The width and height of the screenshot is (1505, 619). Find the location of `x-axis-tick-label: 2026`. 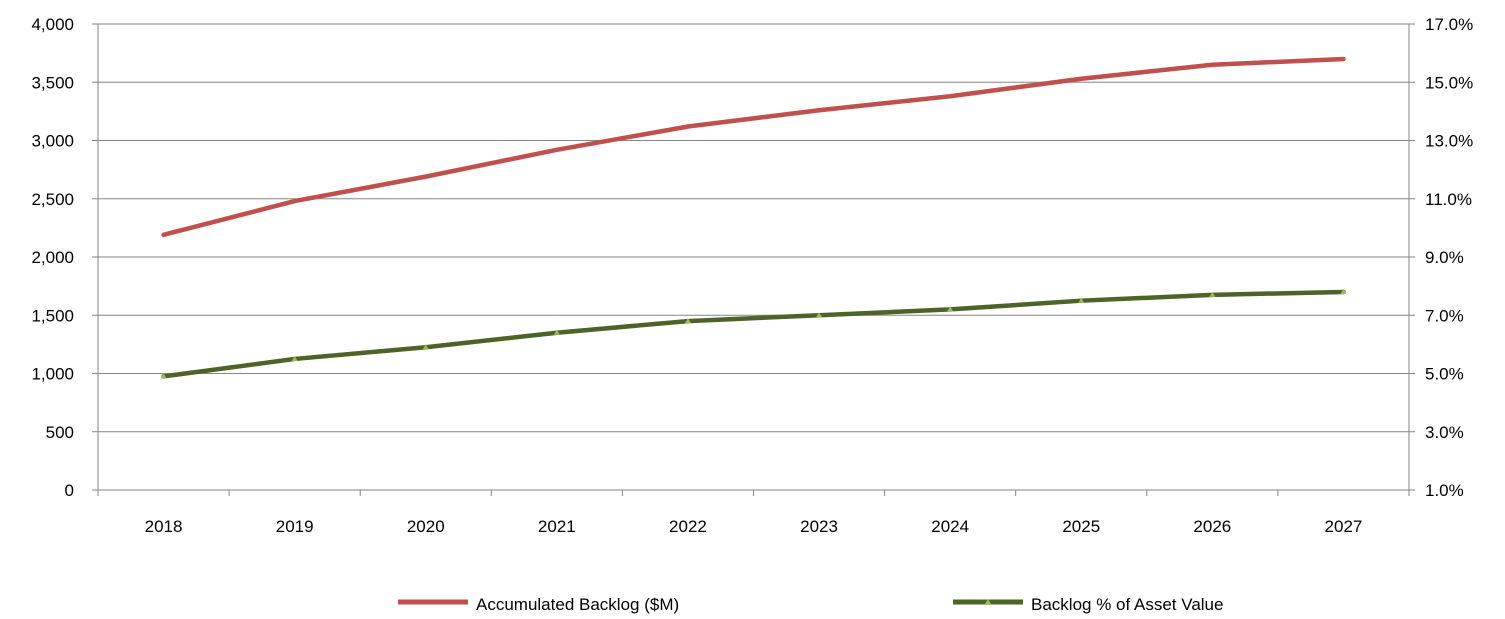

x-axis-tick-label: 2026 is located at coordinates (1212, 526).